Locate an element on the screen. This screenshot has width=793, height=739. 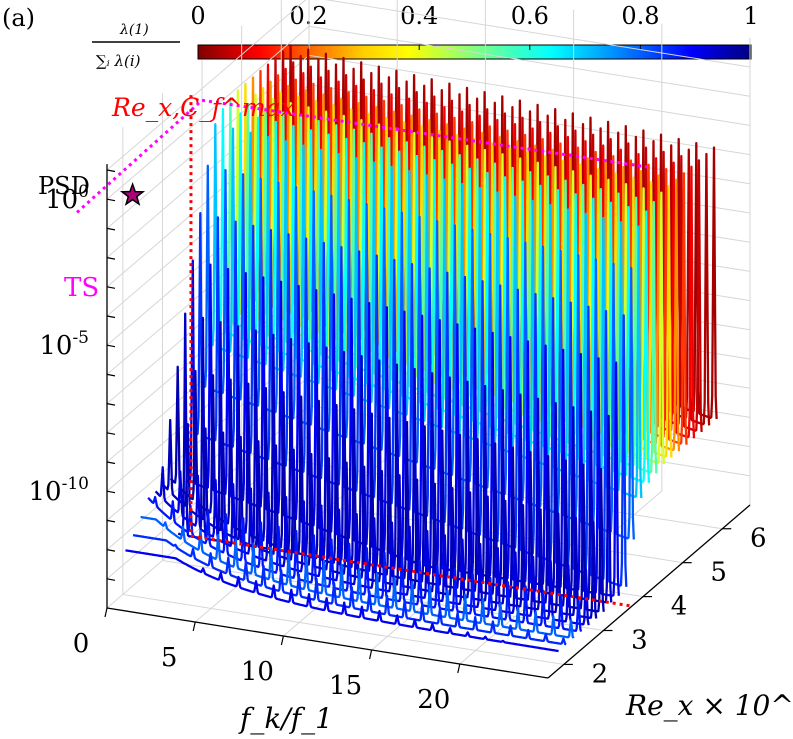
x-tick-label: 10 is located at coordinates (257, 672).